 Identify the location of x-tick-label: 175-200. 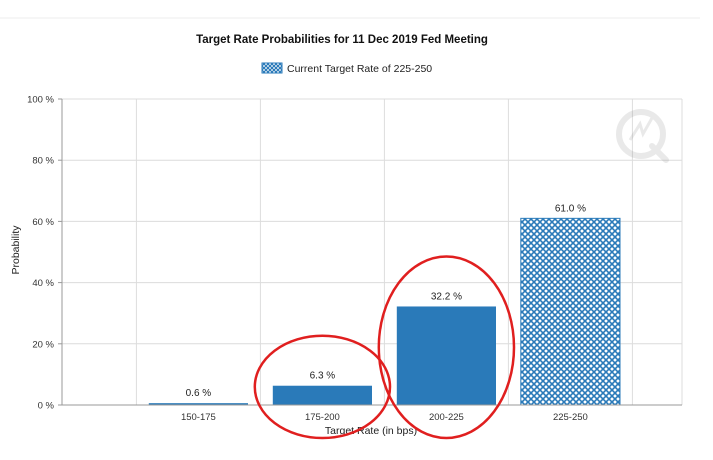
(322, 417).